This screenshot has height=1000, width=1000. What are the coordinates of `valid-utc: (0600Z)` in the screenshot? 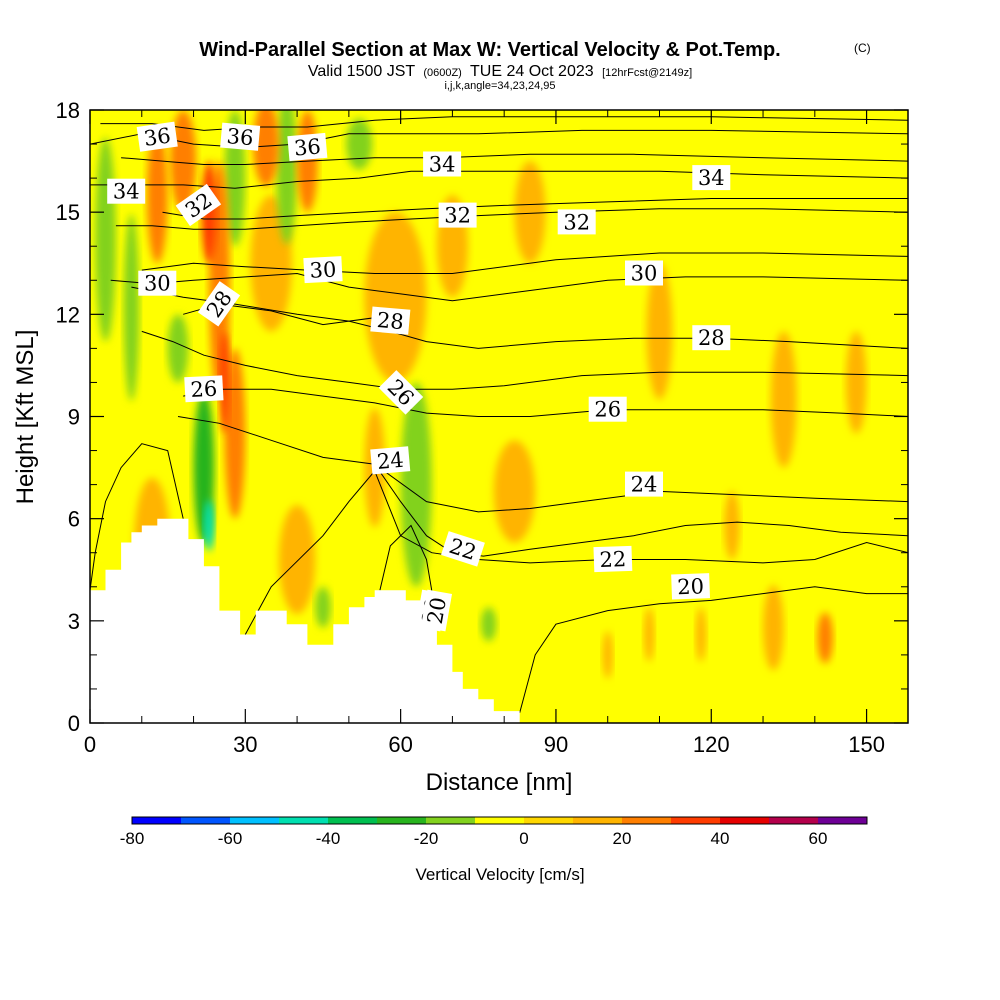 It's located at (442, 73).